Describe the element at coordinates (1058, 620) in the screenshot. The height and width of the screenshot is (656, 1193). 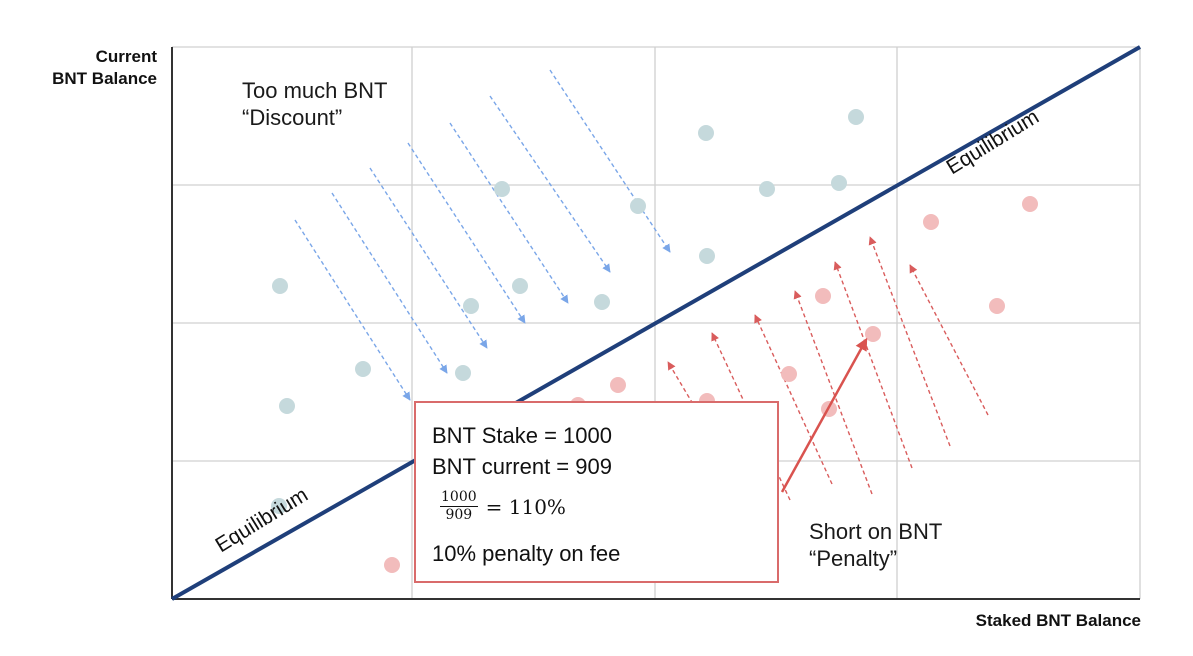
I see `x-axis-label: Staked BNT Balance` at that location.